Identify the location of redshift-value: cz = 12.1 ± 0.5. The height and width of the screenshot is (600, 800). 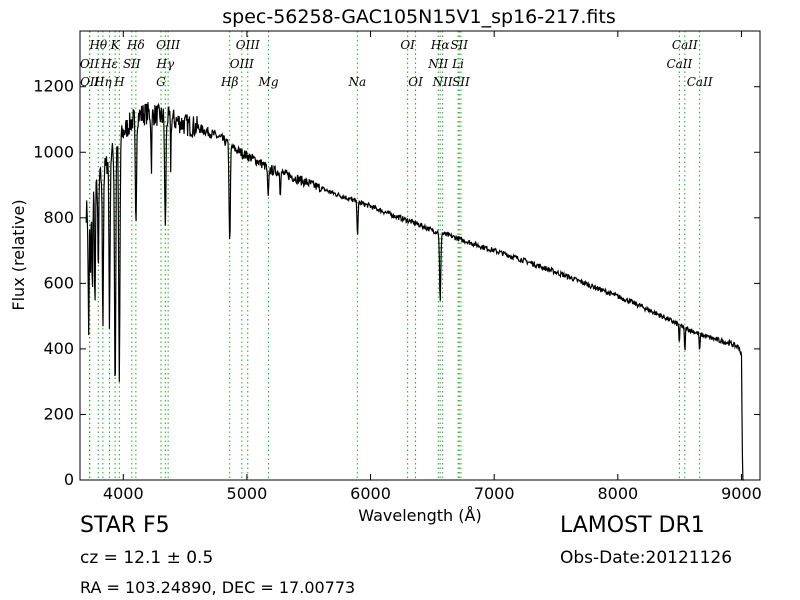
(147, 558).